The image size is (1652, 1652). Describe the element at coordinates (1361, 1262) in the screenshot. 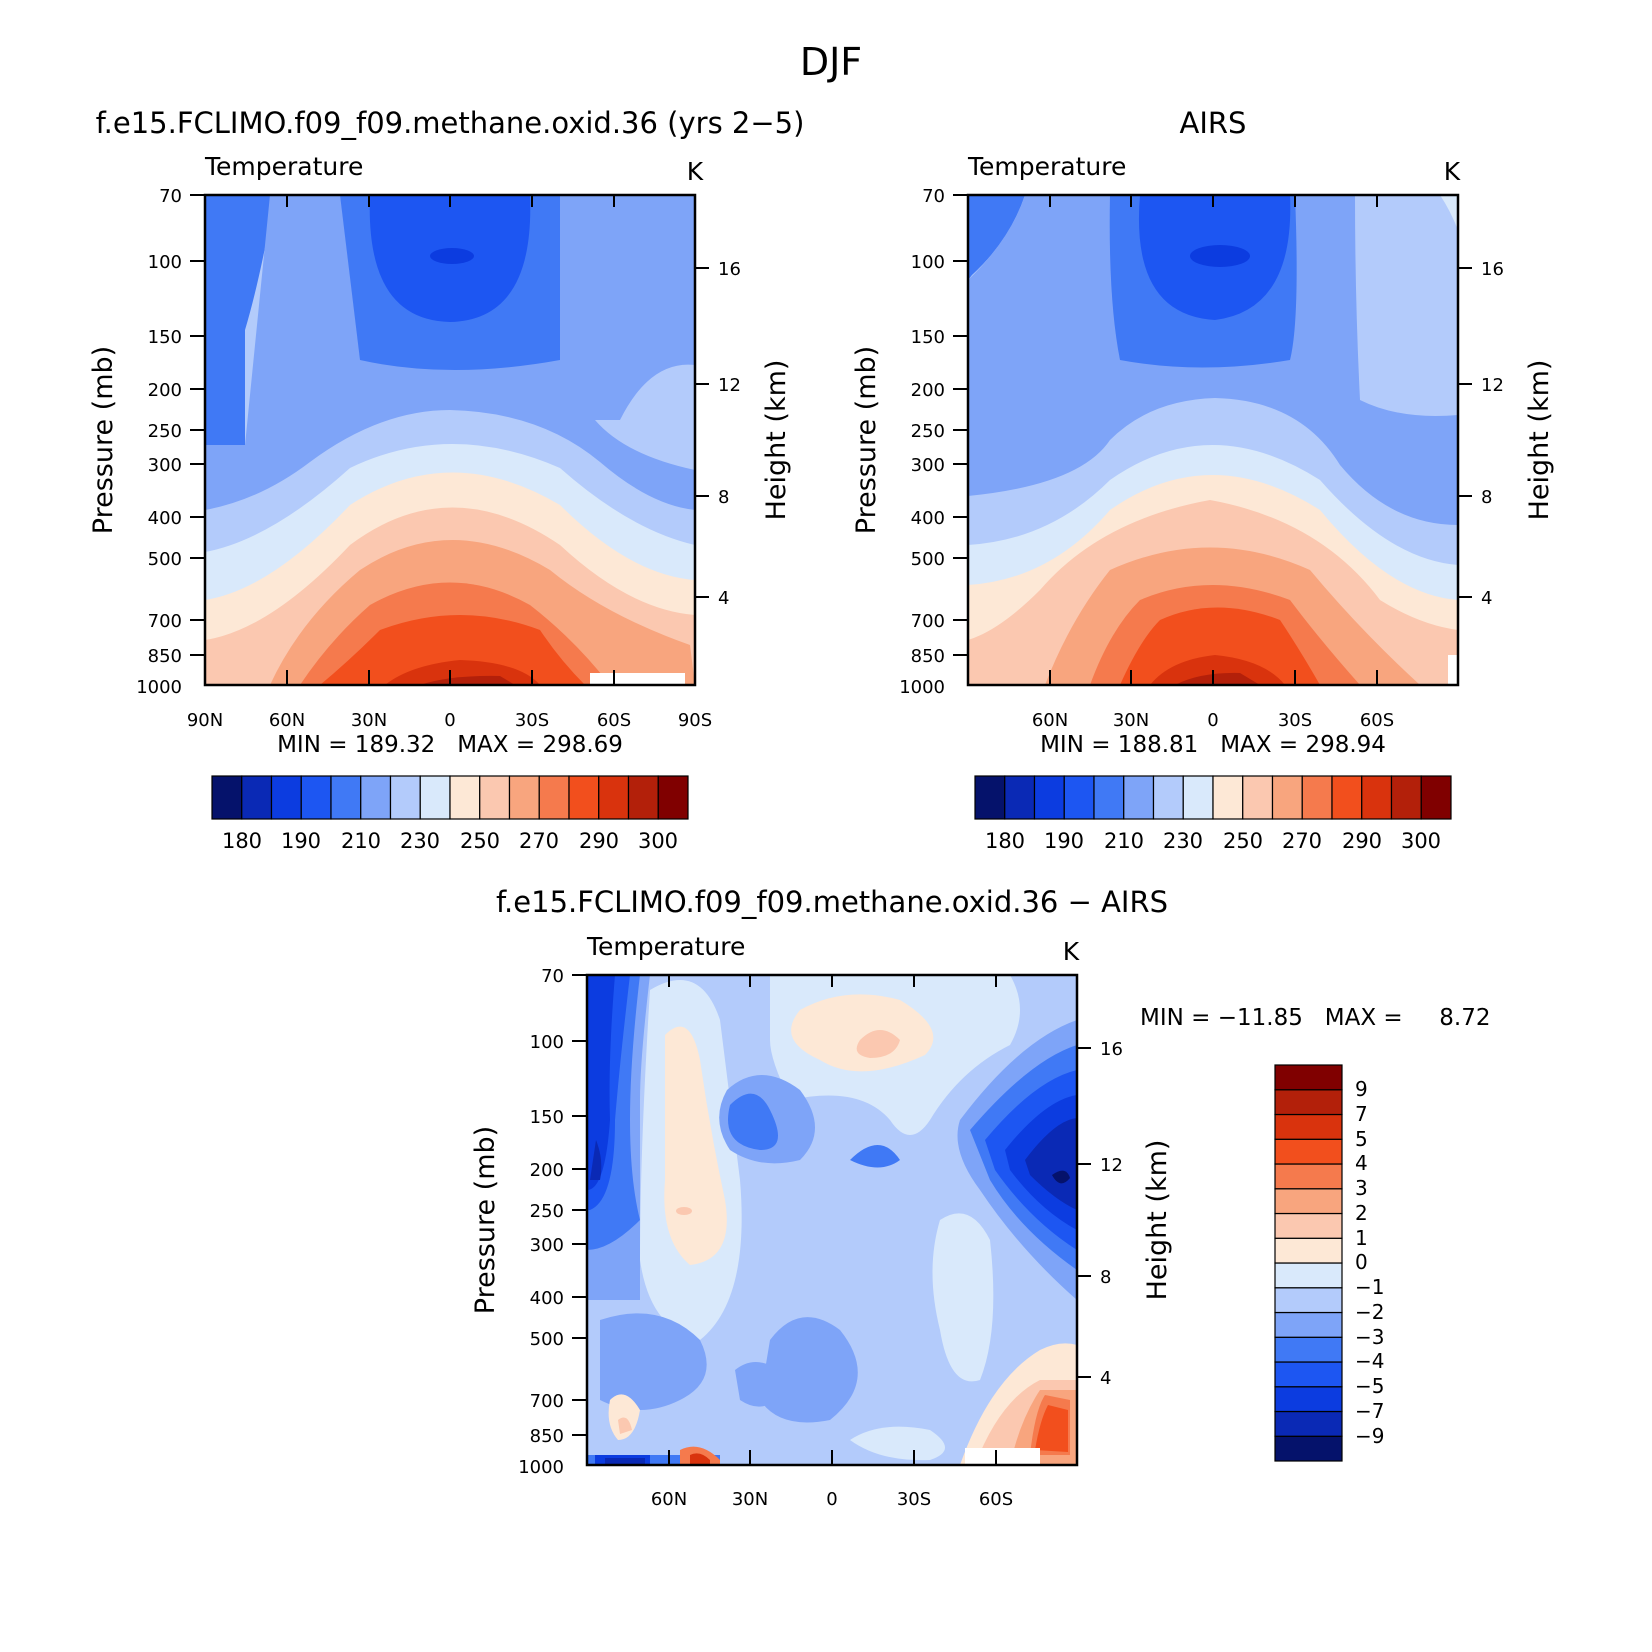

I see `colorbar-tick: 0` at that location.